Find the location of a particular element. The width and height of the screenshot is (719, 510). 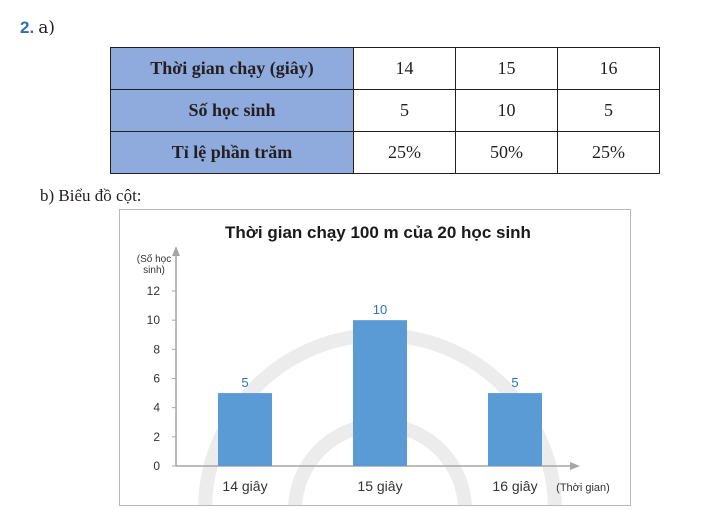

x-axis-arrow is located at coordinates (575, 466).